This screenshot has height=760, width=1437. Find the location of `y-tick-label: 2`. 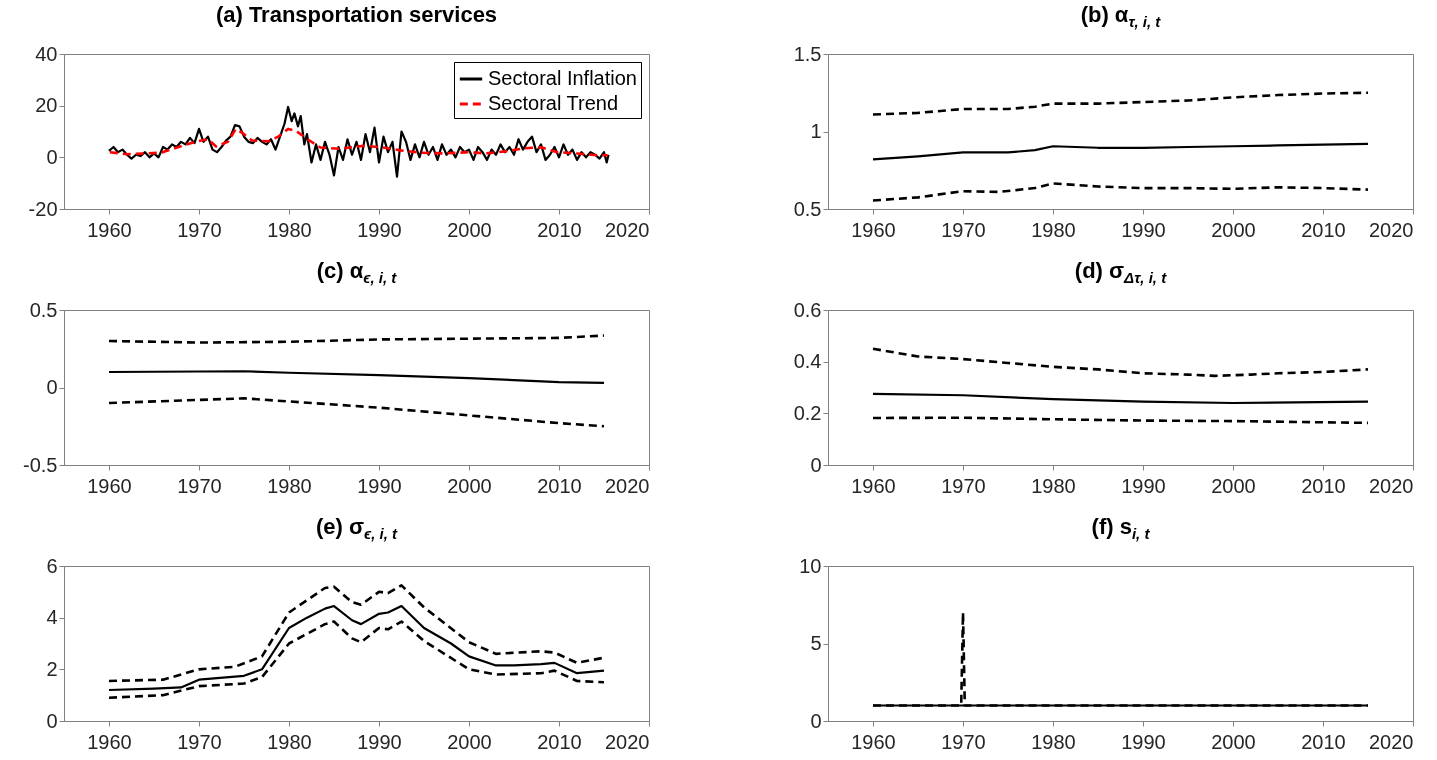

y-tick-label: 2 is located at coordinates (52, 668).